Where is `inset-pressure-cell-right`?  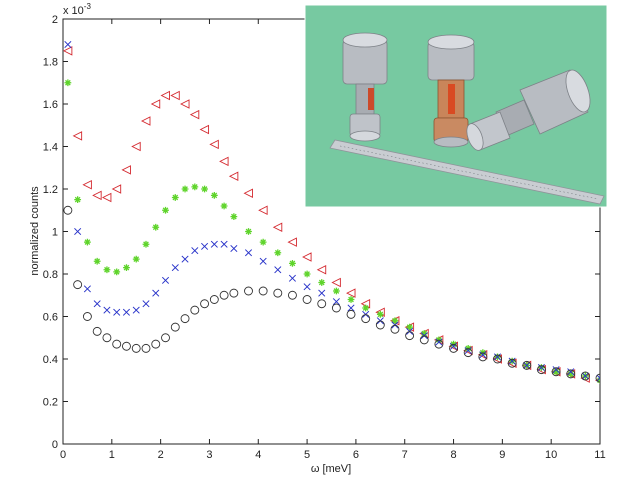 inset-pressure-cell-right is located at coordinates (528, 110).